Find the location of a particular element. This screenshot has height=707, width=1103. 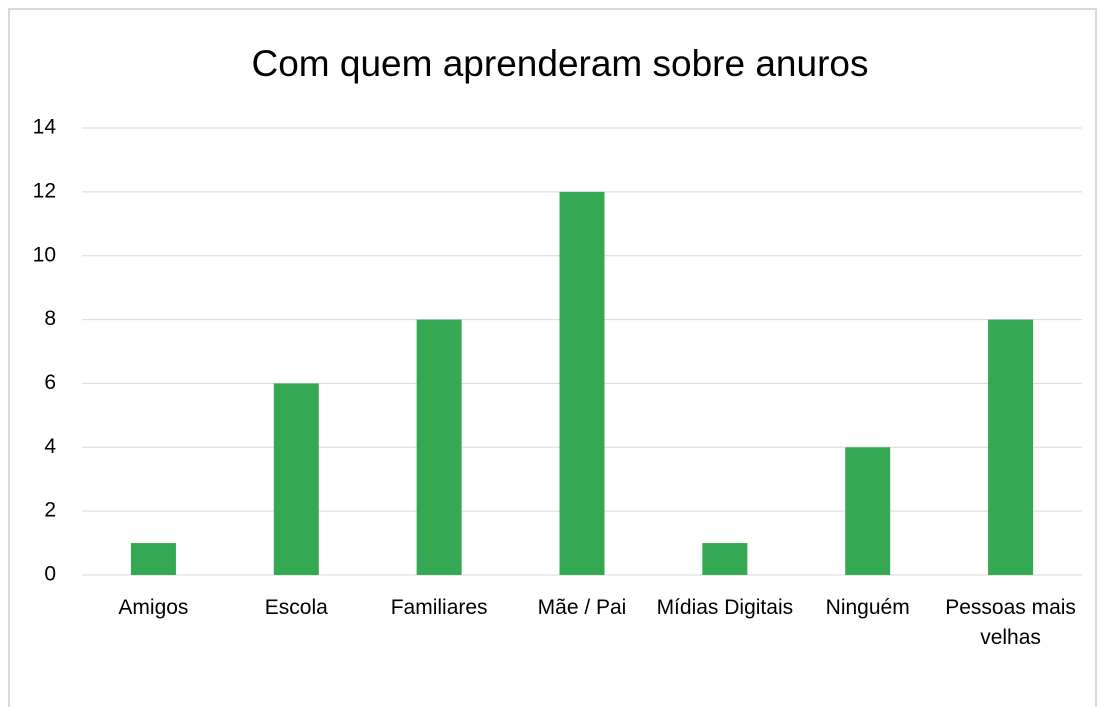

y-tick-label: 0 is located at coordinates (50, 574).